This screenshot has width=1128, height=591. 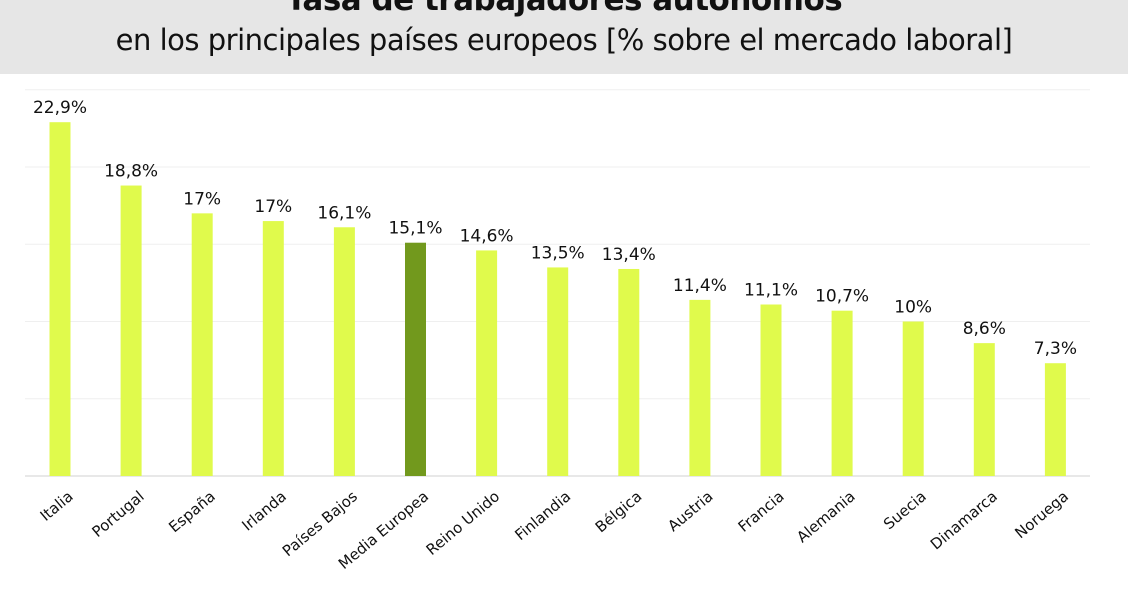 What do you see at coordinates (273, 207) in the screenshot?
I see `data-label-3: 17%` at bounding box center [273, 207].